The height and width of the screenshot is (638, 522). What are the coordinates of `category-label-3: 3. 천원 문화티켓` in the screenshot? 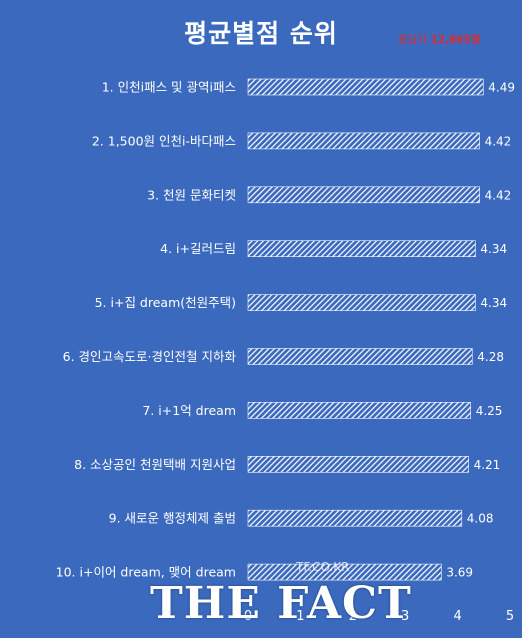 It's located at (191, 194).